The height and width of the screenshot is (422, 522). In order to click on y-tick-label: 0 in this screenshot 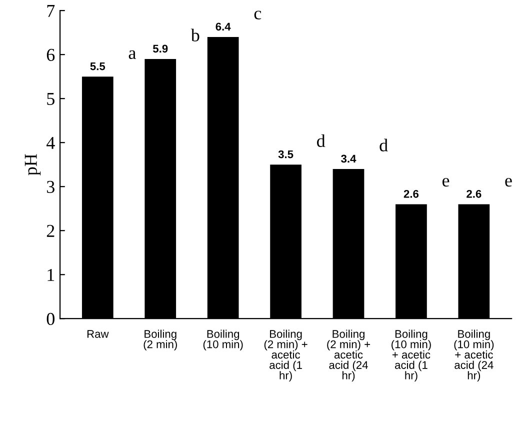, I will do `click(50, 319)`.